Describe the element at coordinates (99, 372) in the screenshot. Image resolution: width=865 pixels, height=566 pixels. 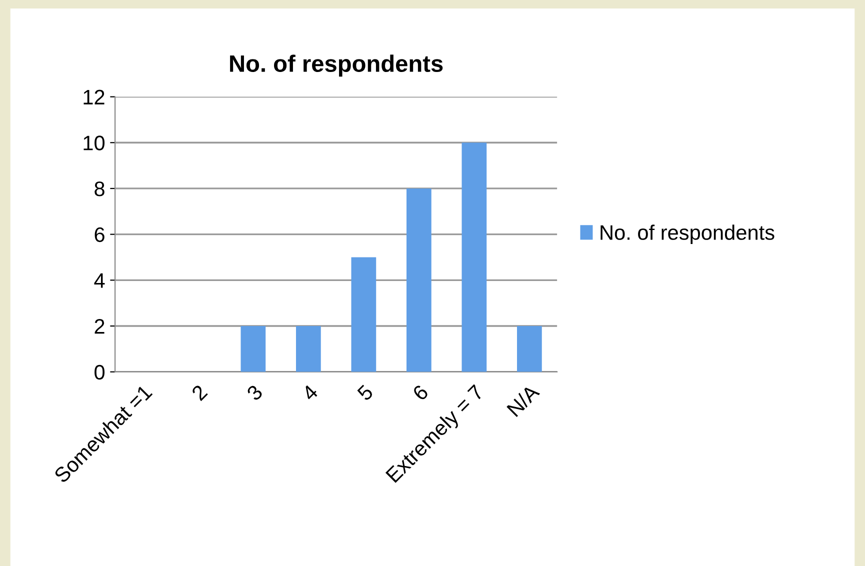
I see `y-tick-label: 0` at that location.